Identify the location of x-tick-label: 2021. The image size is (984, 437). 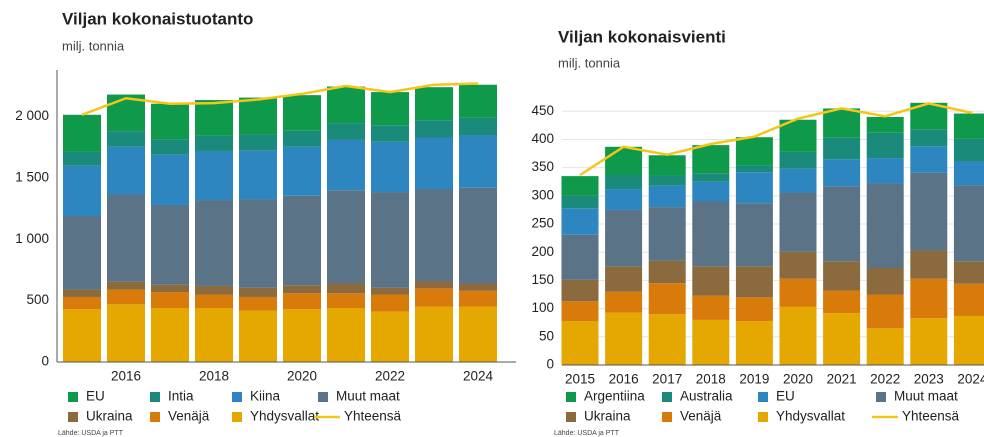
(842, 379).